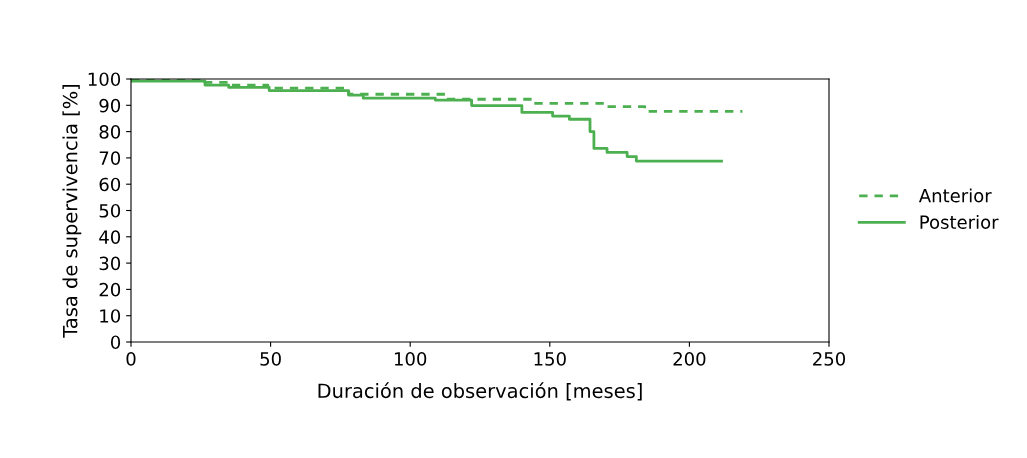 Image resolution: width=1027 pixels, height=458 pixels. What do you see at coordinates (959, 222) in the screenshot?
I see `legend-label: Posterior` at bounding box center [959, 222].